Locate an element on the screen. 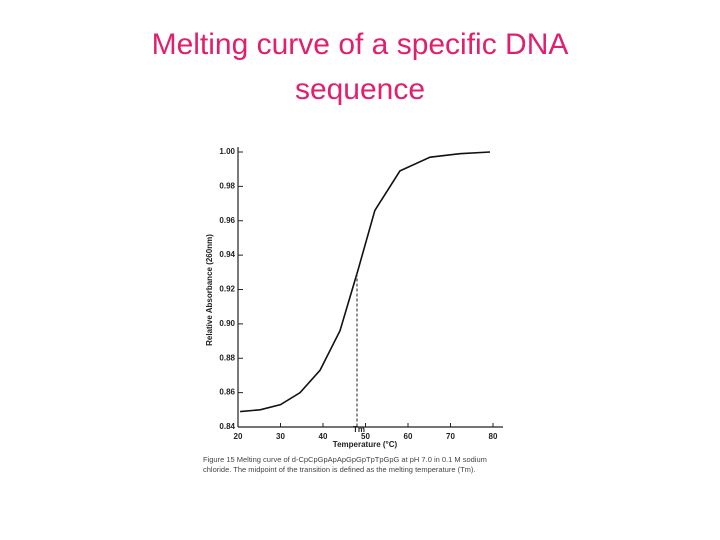 The width and height of the screenshot is (720, 540). y-tick-label: 0.94 is located at coordinates (227, 254).